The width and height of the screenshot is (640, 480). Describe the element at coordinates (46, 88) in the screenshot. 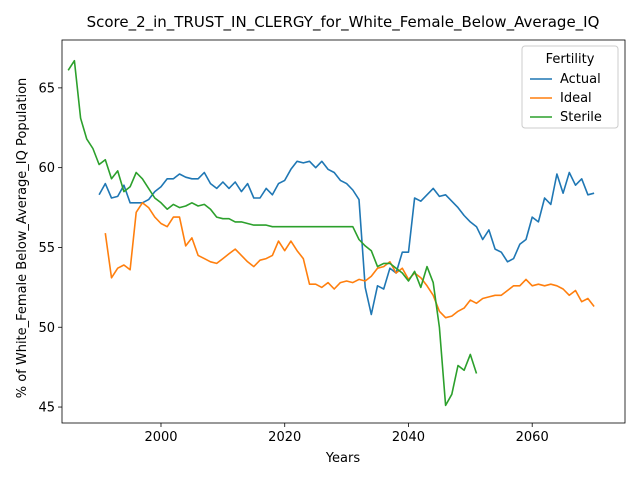

I see `y-tick-label: 65` at that location.